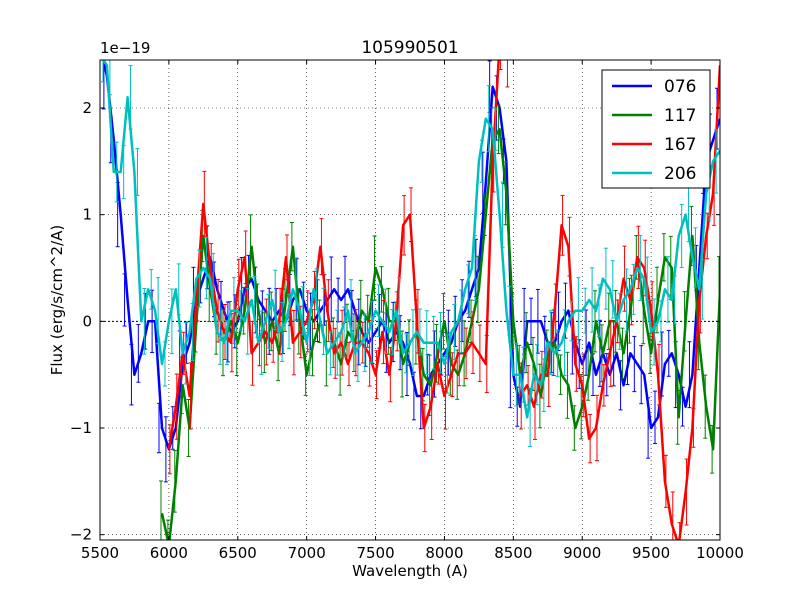 The height and width of the screenshot is (600, 800). I want to click on x-tick-label: 9500, so click(651, 553).